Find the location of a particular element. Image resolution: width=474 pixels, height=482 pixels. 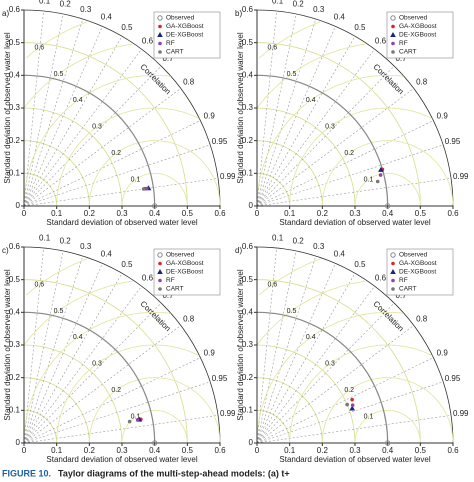

x-tick-label: 0.3 is located at coordinates (355, 213).